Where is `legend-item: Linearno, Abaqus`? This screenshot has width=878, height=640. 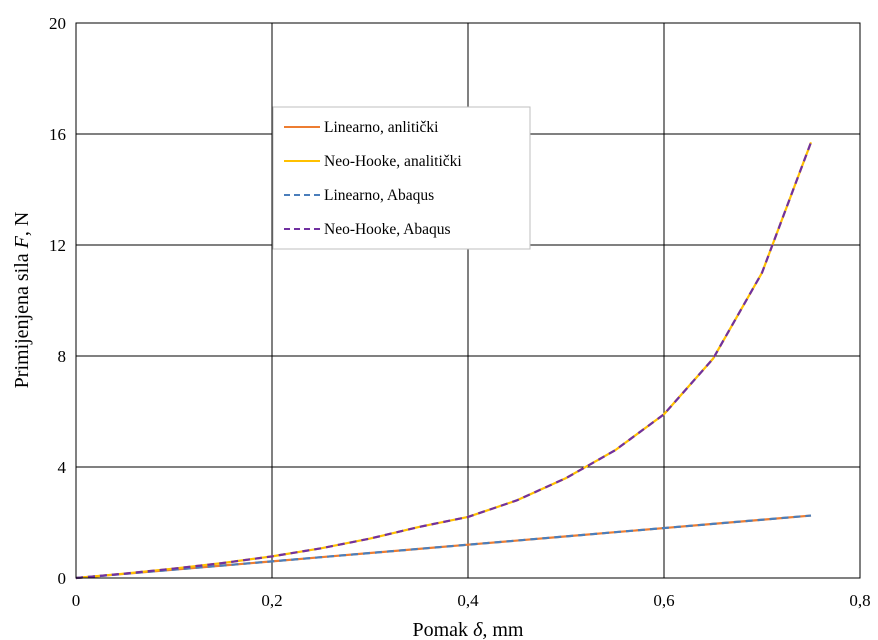
legend-item: Linearno, Abaqus is located at coordinates (359, 195).